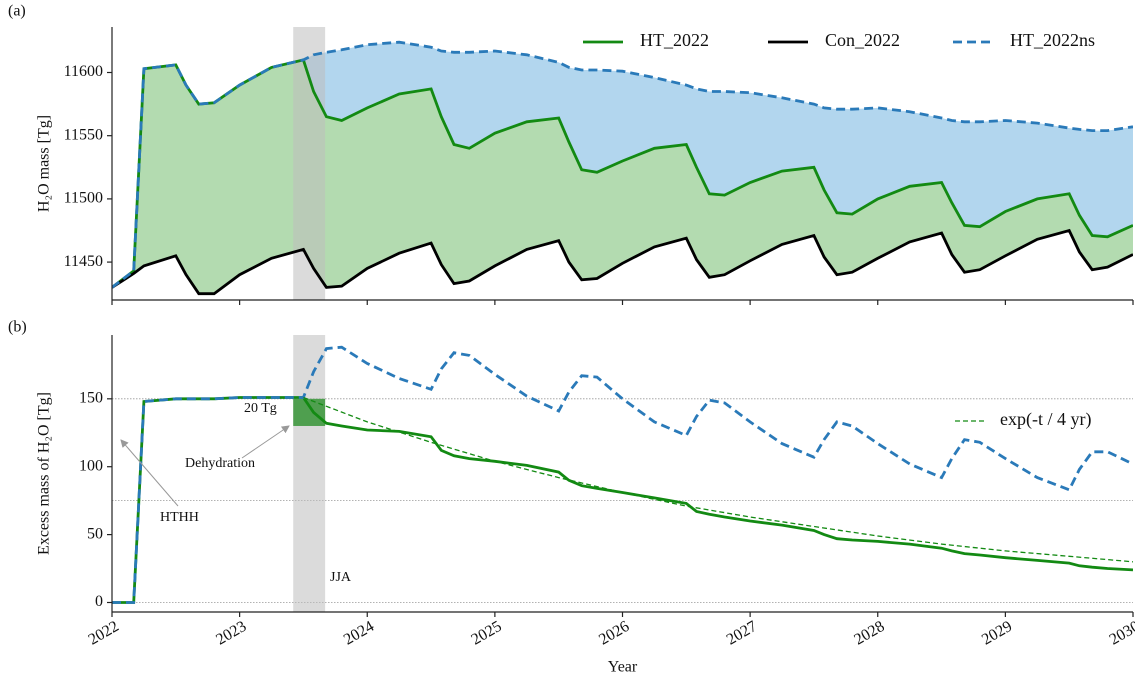 This screenshot has width=1135, height=677. Describe the element at coordinates (1045, 419) in the screenshot. I see `legend-label: exp(-t / 4 yr)` at that location.